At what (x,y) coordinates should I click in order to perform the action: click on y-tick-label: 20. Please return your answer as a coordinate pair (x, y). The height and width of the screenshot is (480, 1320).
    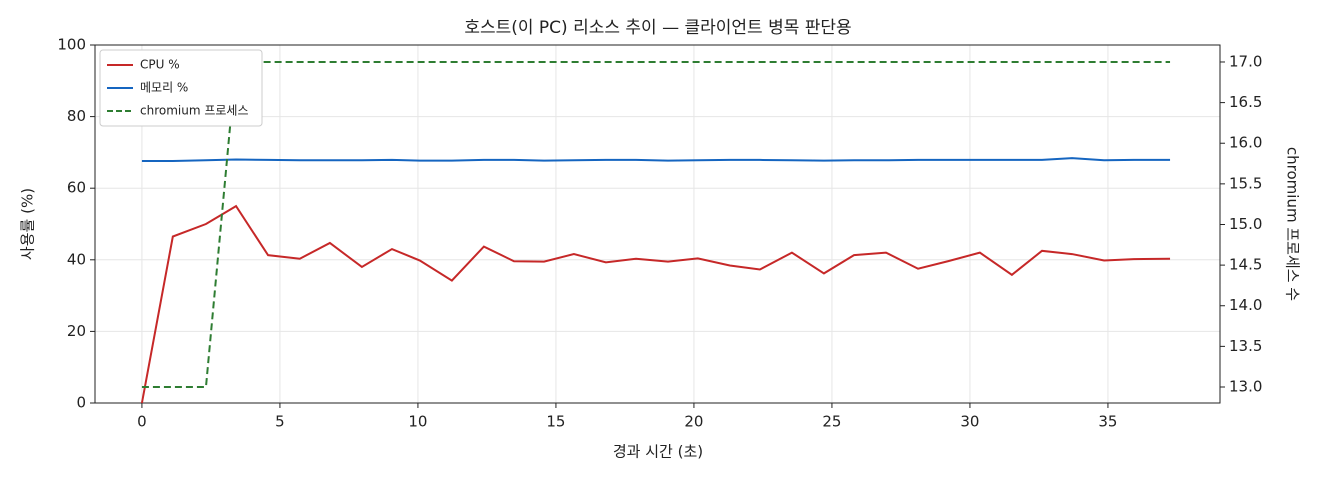
    Looking at the image, I should click on (76, 331).